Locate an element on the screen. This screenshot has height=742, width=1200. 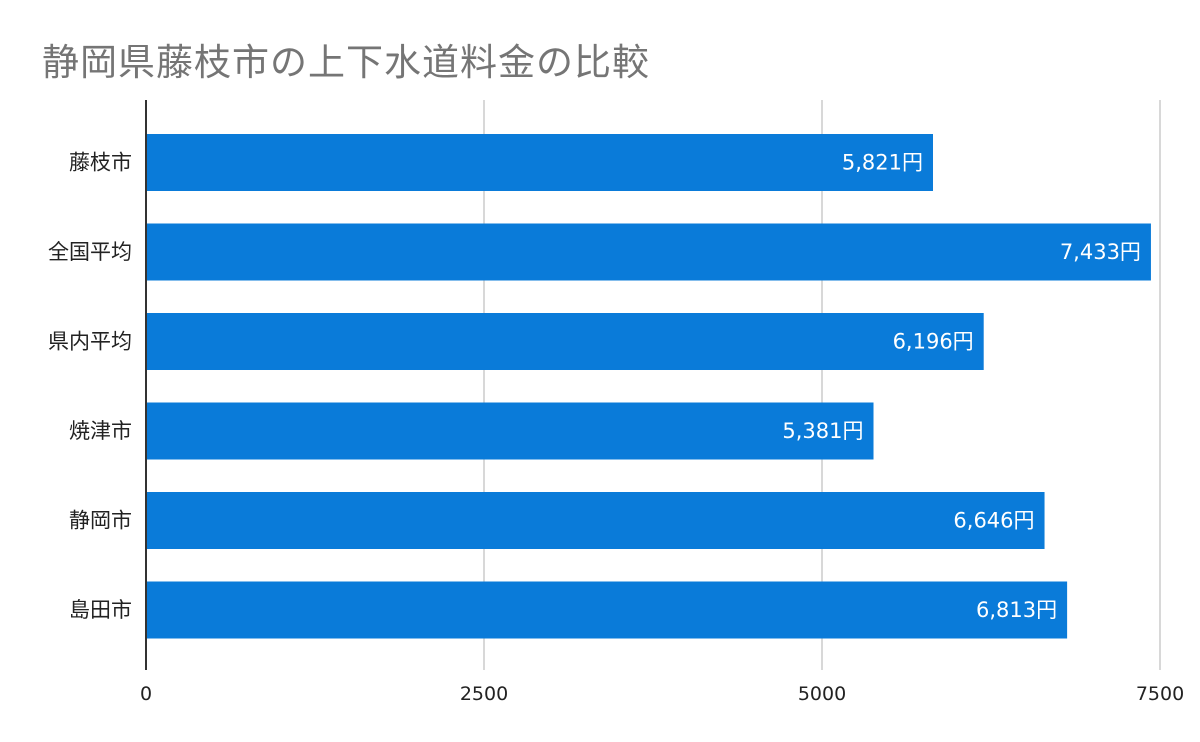
x-tick-label: 5000 is located at coordinates (822, 694).